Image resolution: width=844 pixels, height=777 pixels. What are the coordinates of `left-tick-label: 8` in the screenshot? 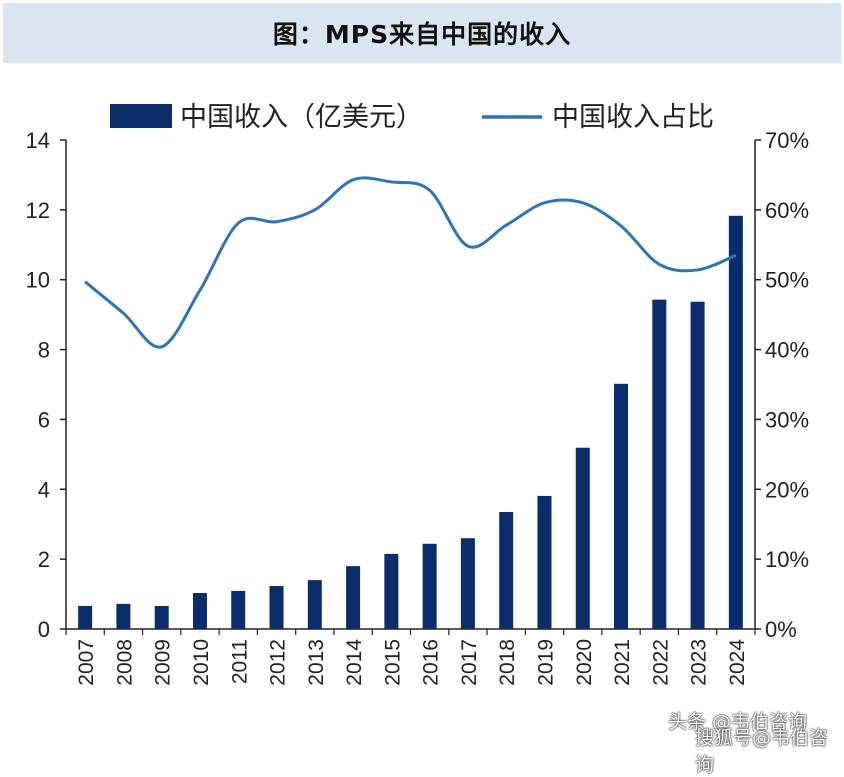 It's located at (44, 350).